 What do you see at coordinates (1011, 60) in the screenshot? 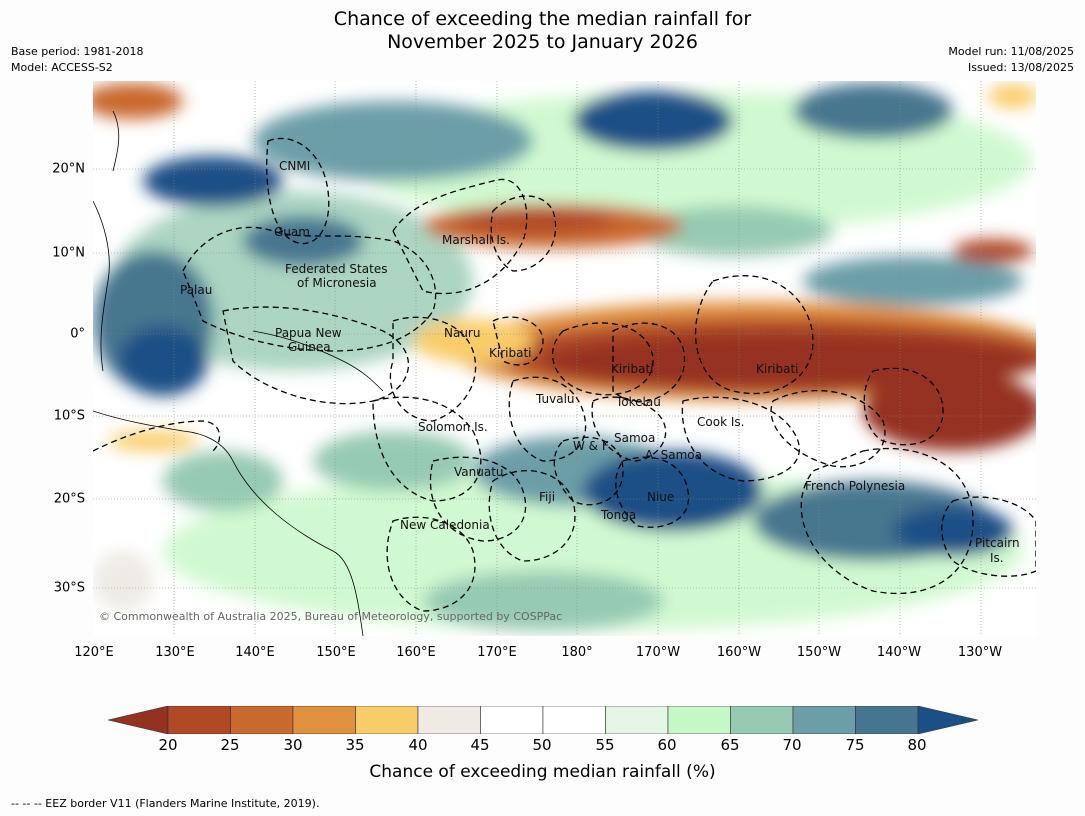
I see `meta-right: Model run: 11/08/2025 Issued: 13/08/2025` at bounding box center [1011, 60].